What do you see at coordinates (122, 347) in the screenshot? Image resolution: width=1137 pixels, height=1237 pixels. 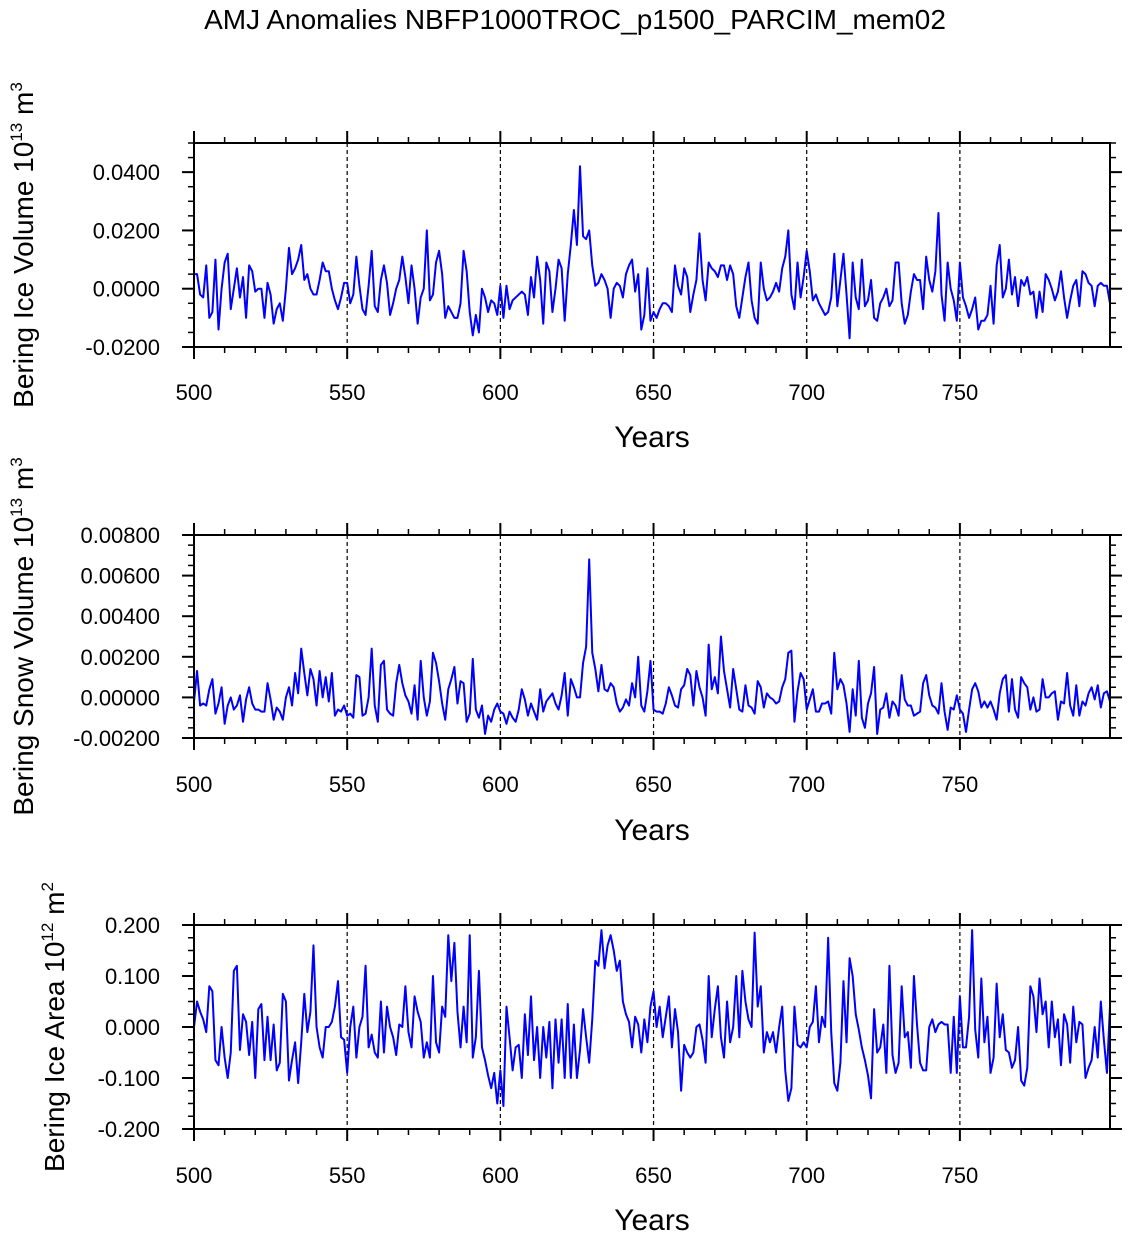 I see `y-tick-label: -0.0200` at bounding box center [122, 347].